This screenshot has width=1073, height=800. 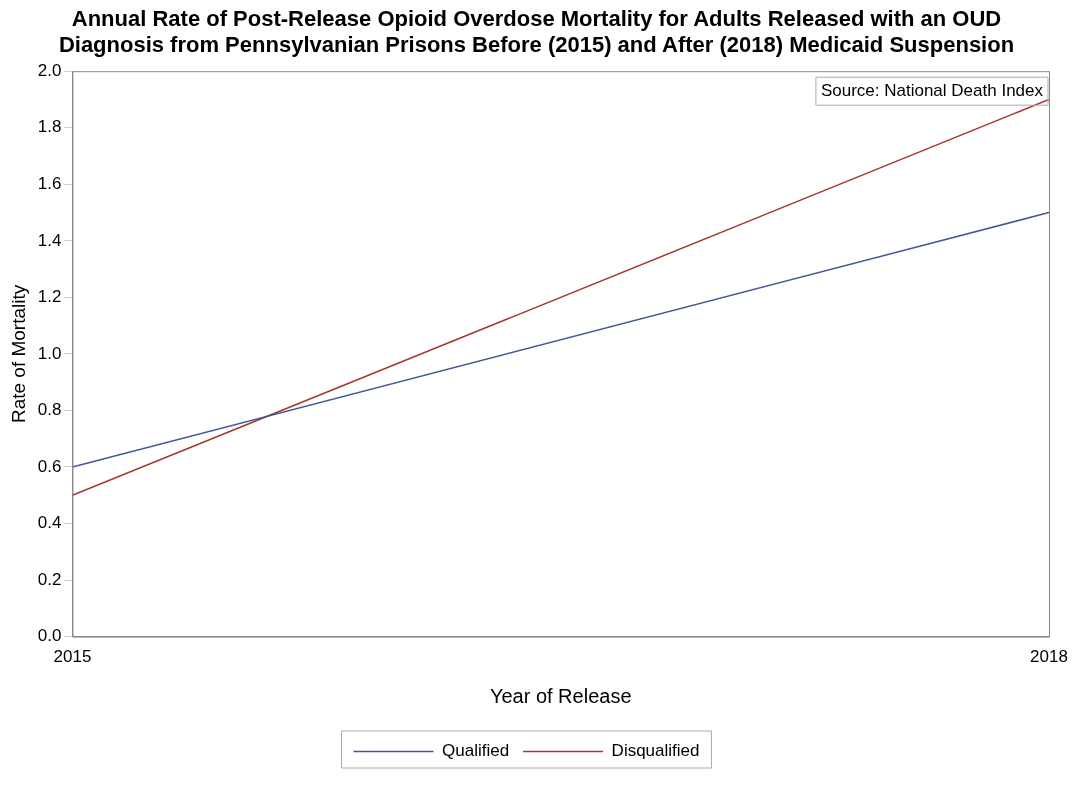 What do you see at coordinates (536, 32) in the screenshot?
I see `chart-title: Annual Rate of Post-Release Opioid Overdose Mortality for Adults Released with an OUD Diagnosis from Pennsylvanian Prisons Before (2015) and After (2018) Medicaid Suspension` at bounding box center [536, 32].